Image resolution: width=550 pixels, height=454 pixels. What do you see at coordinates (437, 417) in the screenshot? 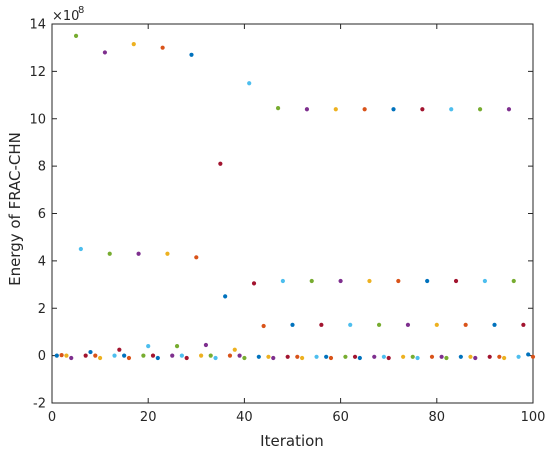
I see `x-tick-label: 80` at bounding box center [437, 417].